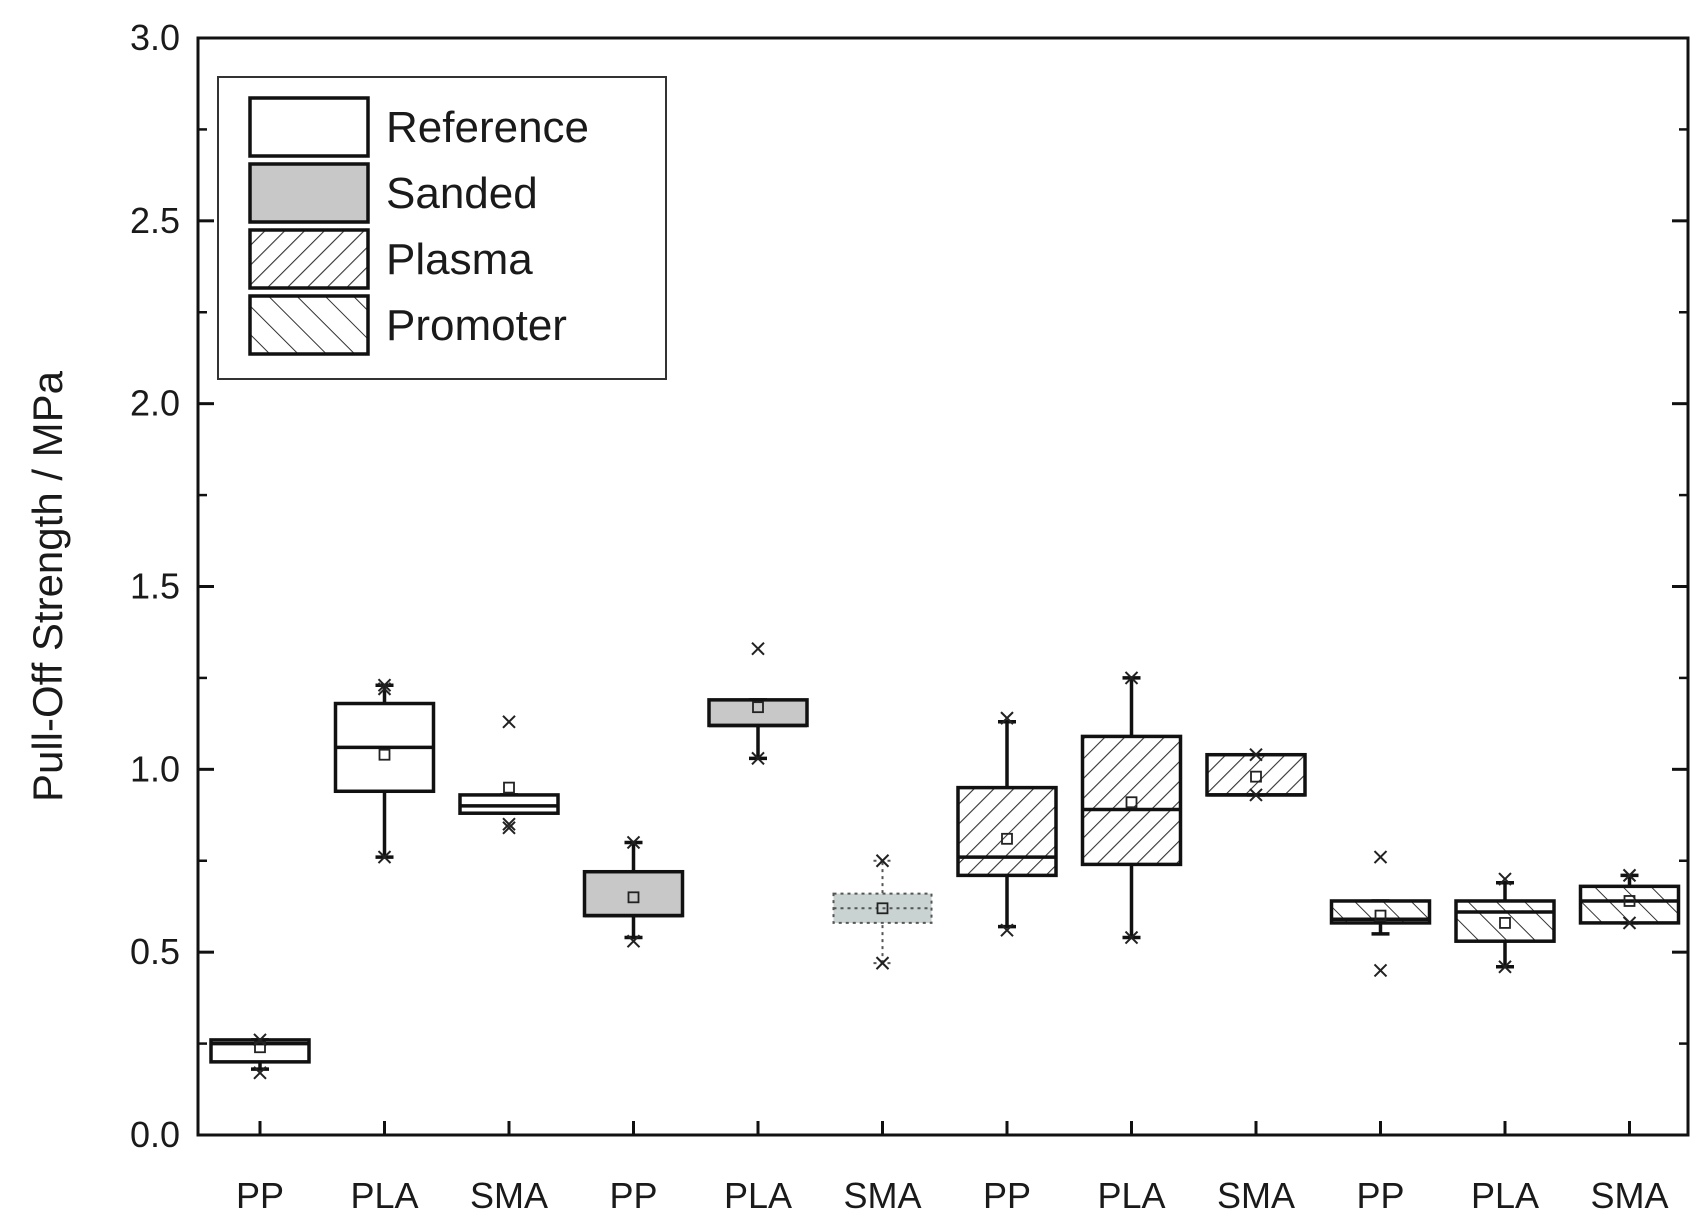  Describe the element at coordinates (476, 325) in the screenshot. I see `legend-label: Promoter` at that location.